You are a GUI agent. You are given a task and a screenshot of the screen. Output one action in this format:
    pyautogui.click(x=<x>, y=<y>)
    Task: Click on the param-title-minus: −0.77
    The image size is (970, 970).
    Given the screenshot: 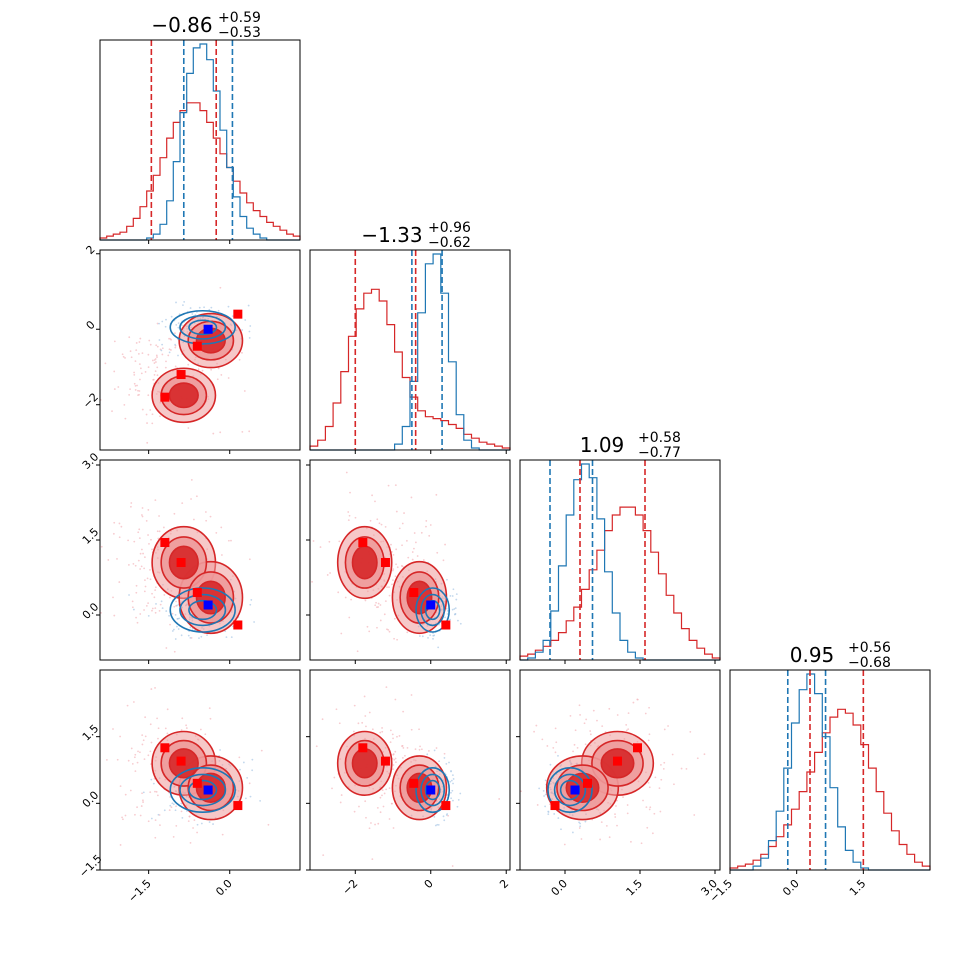 What is the action you would take?
    pyautogui.click(x=659, y=453)
    